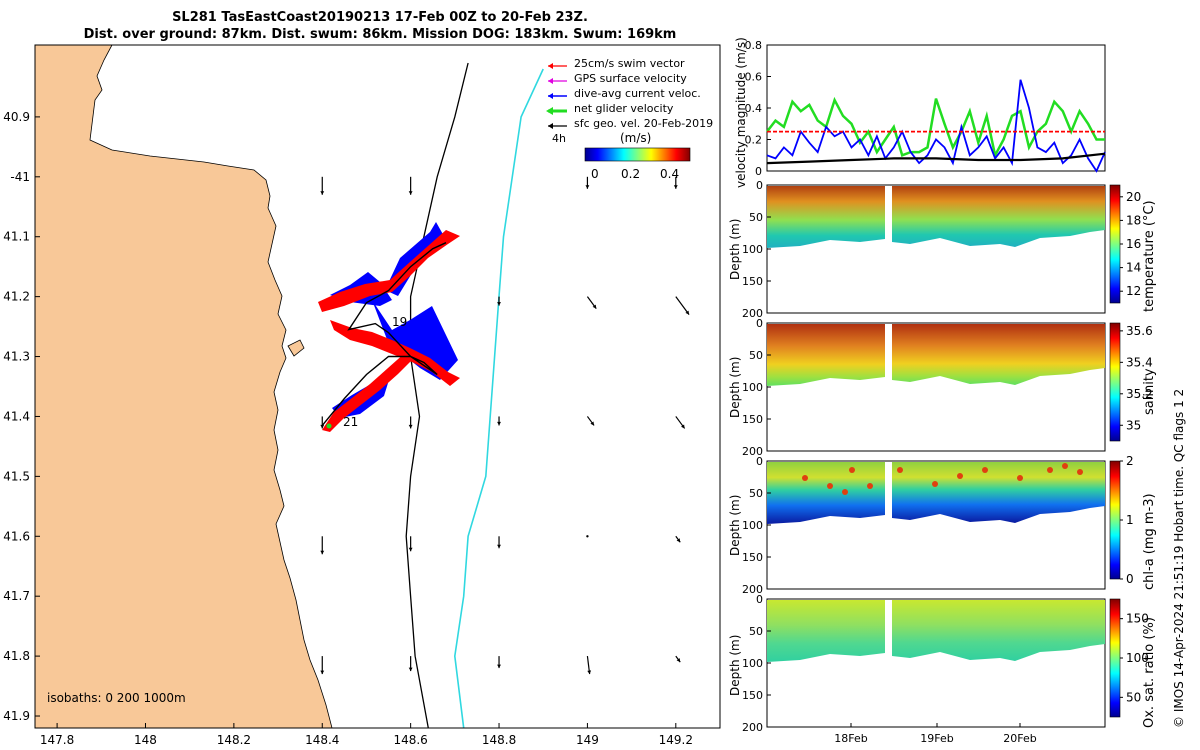 This screenshot has height=750, width=1200. I want to click on legend-swim-vector: 25cm/s swim vector, so click(629, 63).